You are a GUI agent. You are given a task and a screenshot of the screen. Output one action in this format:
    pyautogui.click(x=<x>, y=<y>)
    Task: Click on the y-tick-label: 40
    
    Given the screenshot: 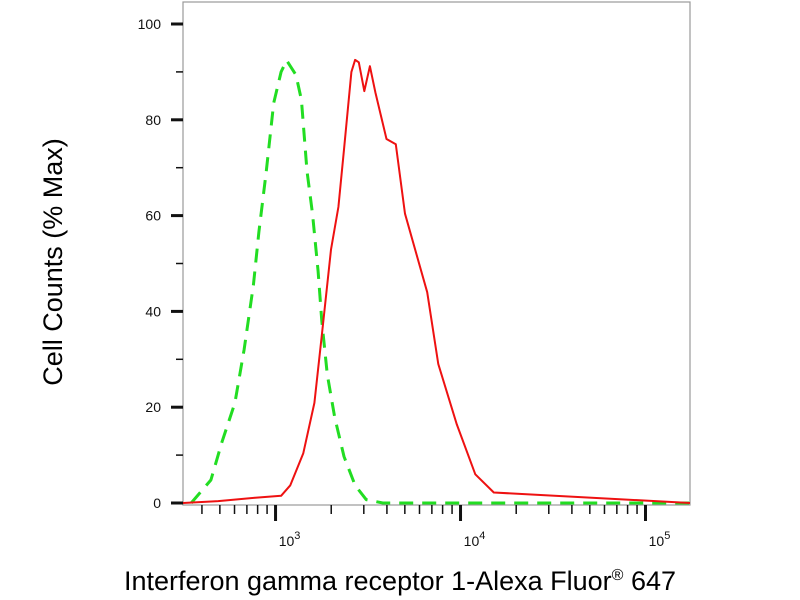 What is the action you would take?
    pyautogui.click(x=153, y=311)
    